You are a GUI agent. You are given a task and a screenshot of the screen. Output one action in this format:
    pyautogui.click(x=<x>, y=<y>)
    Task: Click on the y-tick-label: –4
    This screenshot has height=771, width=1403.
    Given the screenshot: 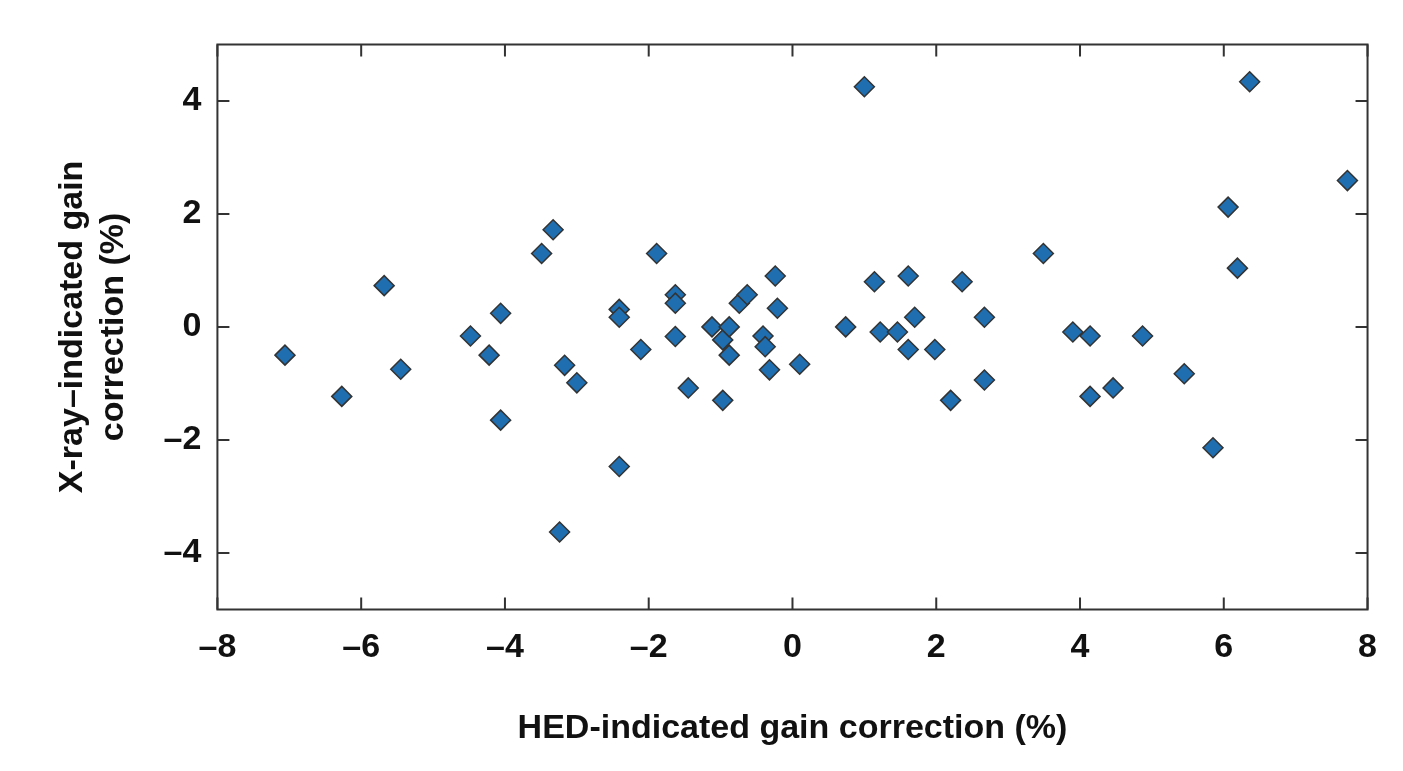 What is the action you would take?
    pyautogui.click(x=182, y=550)
    